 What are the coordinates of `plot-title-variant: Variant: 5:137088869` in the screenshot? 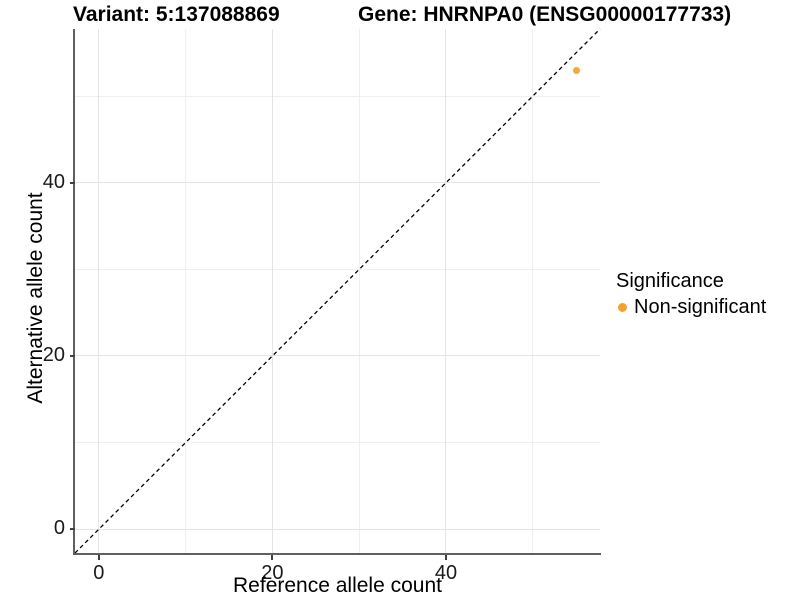 It's located at (176, 14).